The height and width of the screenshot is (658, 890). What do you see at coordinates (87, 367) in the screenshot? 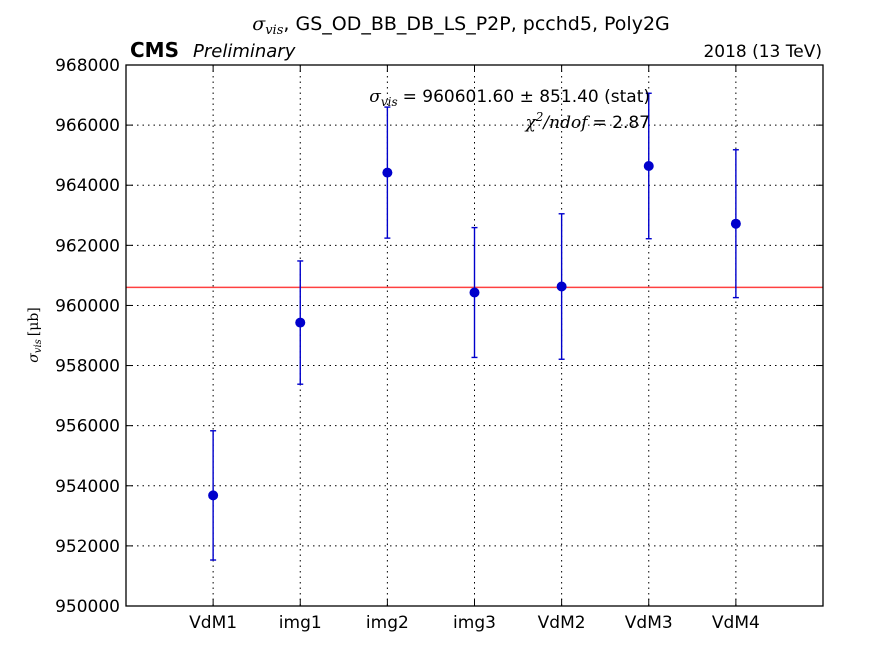
I see `y-tick-label: 958000` at bounding box center [87, 367].